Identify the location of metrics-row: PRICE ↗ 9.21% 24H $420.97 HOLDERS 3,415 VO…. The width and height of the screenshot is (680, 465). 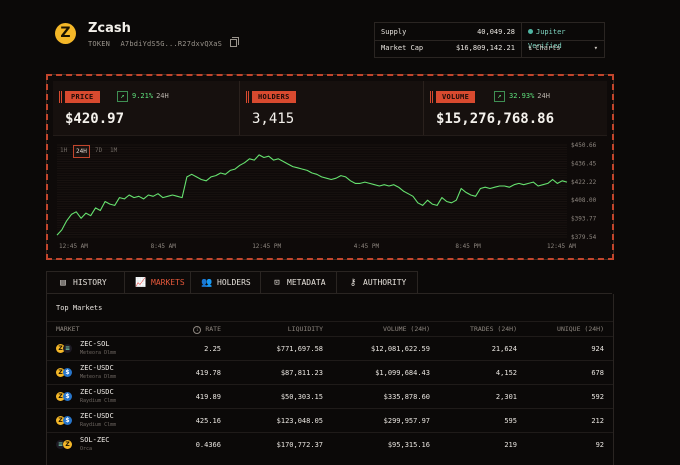
(330, 108).